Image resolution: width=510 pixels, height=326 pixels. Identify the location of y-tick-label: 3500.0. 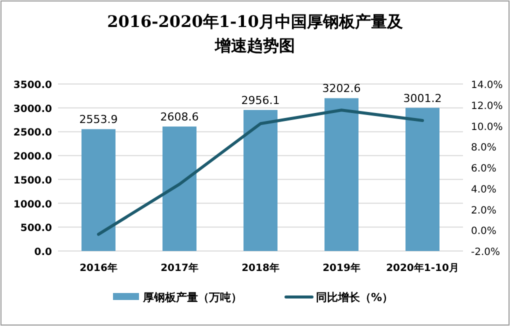
(32, 85).